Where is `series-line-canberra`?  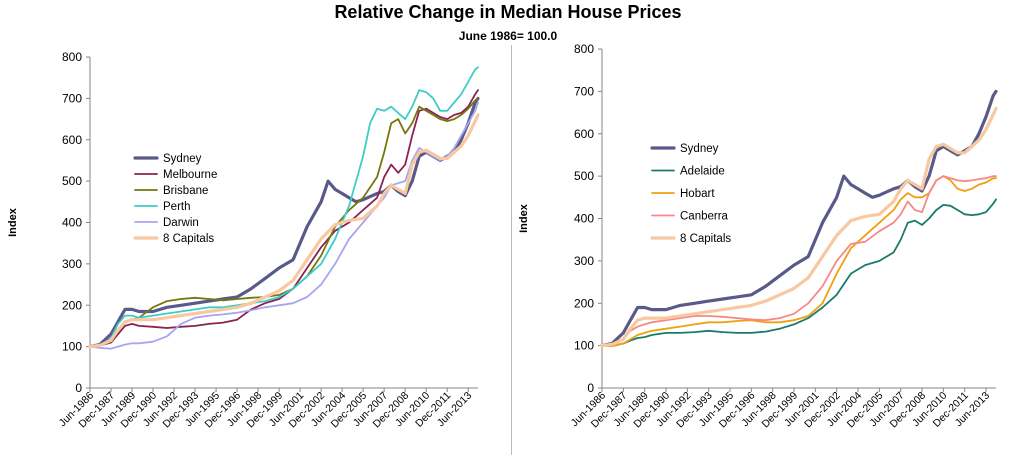
series-line-canberra is located at coordinates (799, 261).